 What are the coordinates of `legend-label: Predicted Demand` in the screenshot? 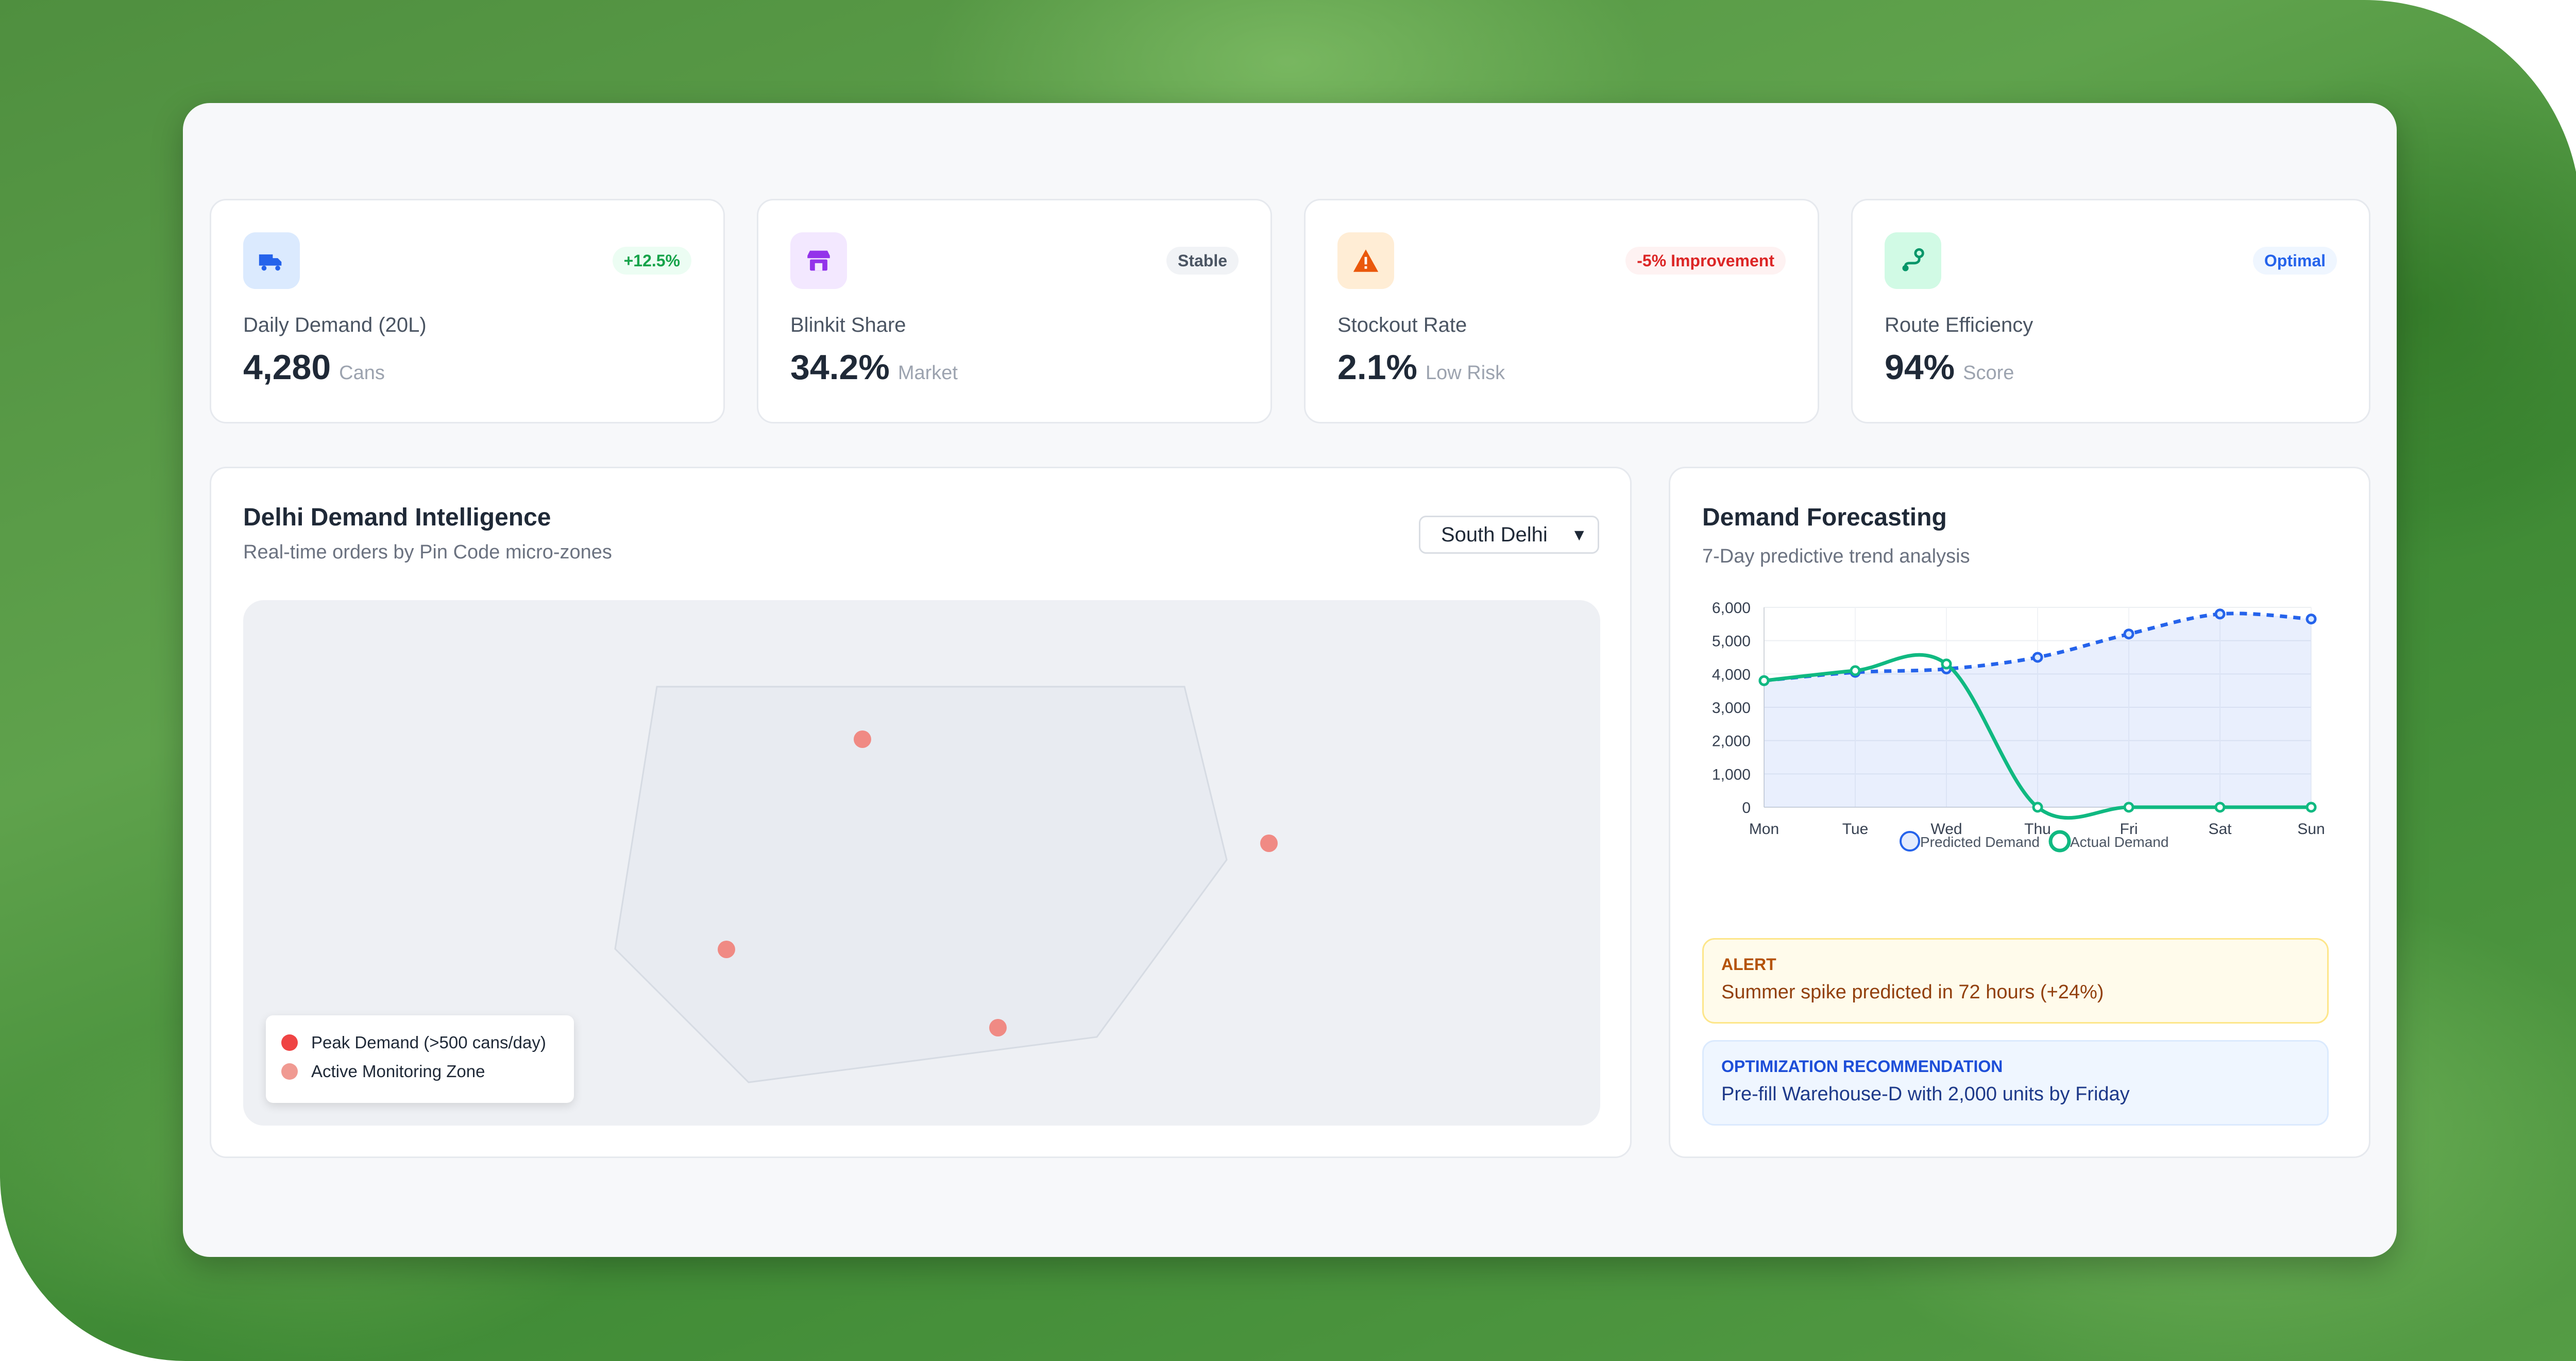 It's located at (1980, 842).